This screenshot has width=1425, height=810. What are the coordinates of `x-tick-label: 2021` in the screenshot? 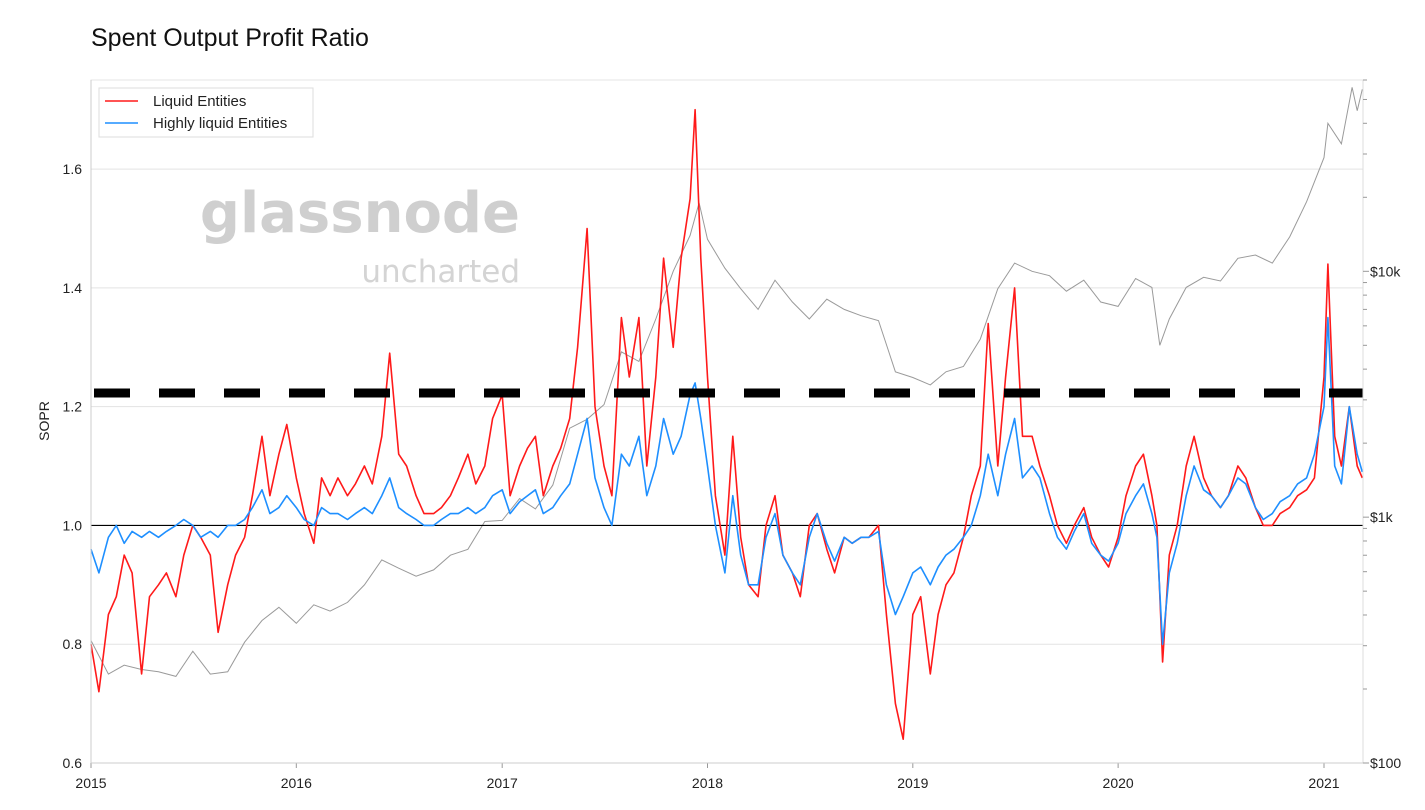 It's located at (1323, 783).